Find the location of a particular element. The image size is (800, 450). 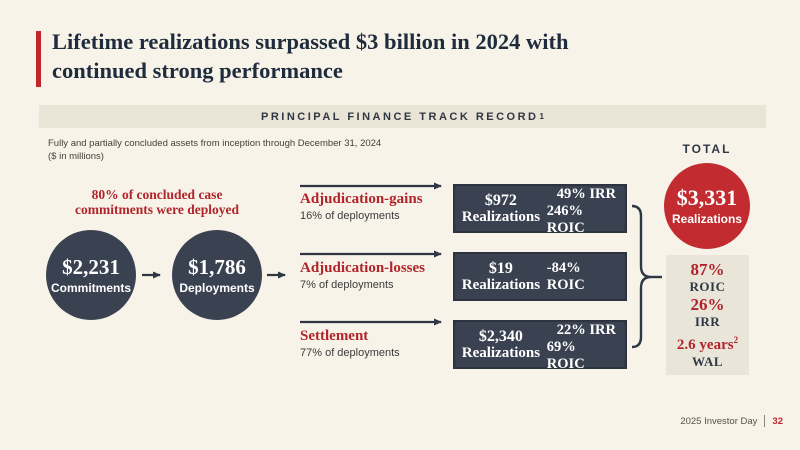

result-box-2-metric-roic: -84% ROIC is located at coordinates (565, 276).